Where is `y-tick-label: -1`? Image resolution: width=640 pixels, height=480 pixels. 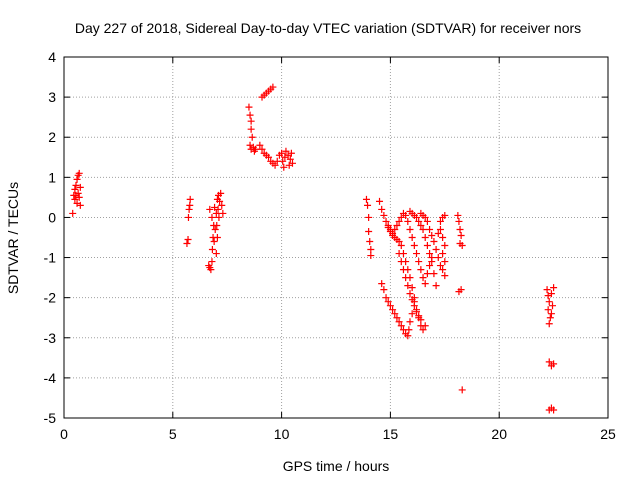 y-tick-label: -1 is located at coordinates (50, 258).